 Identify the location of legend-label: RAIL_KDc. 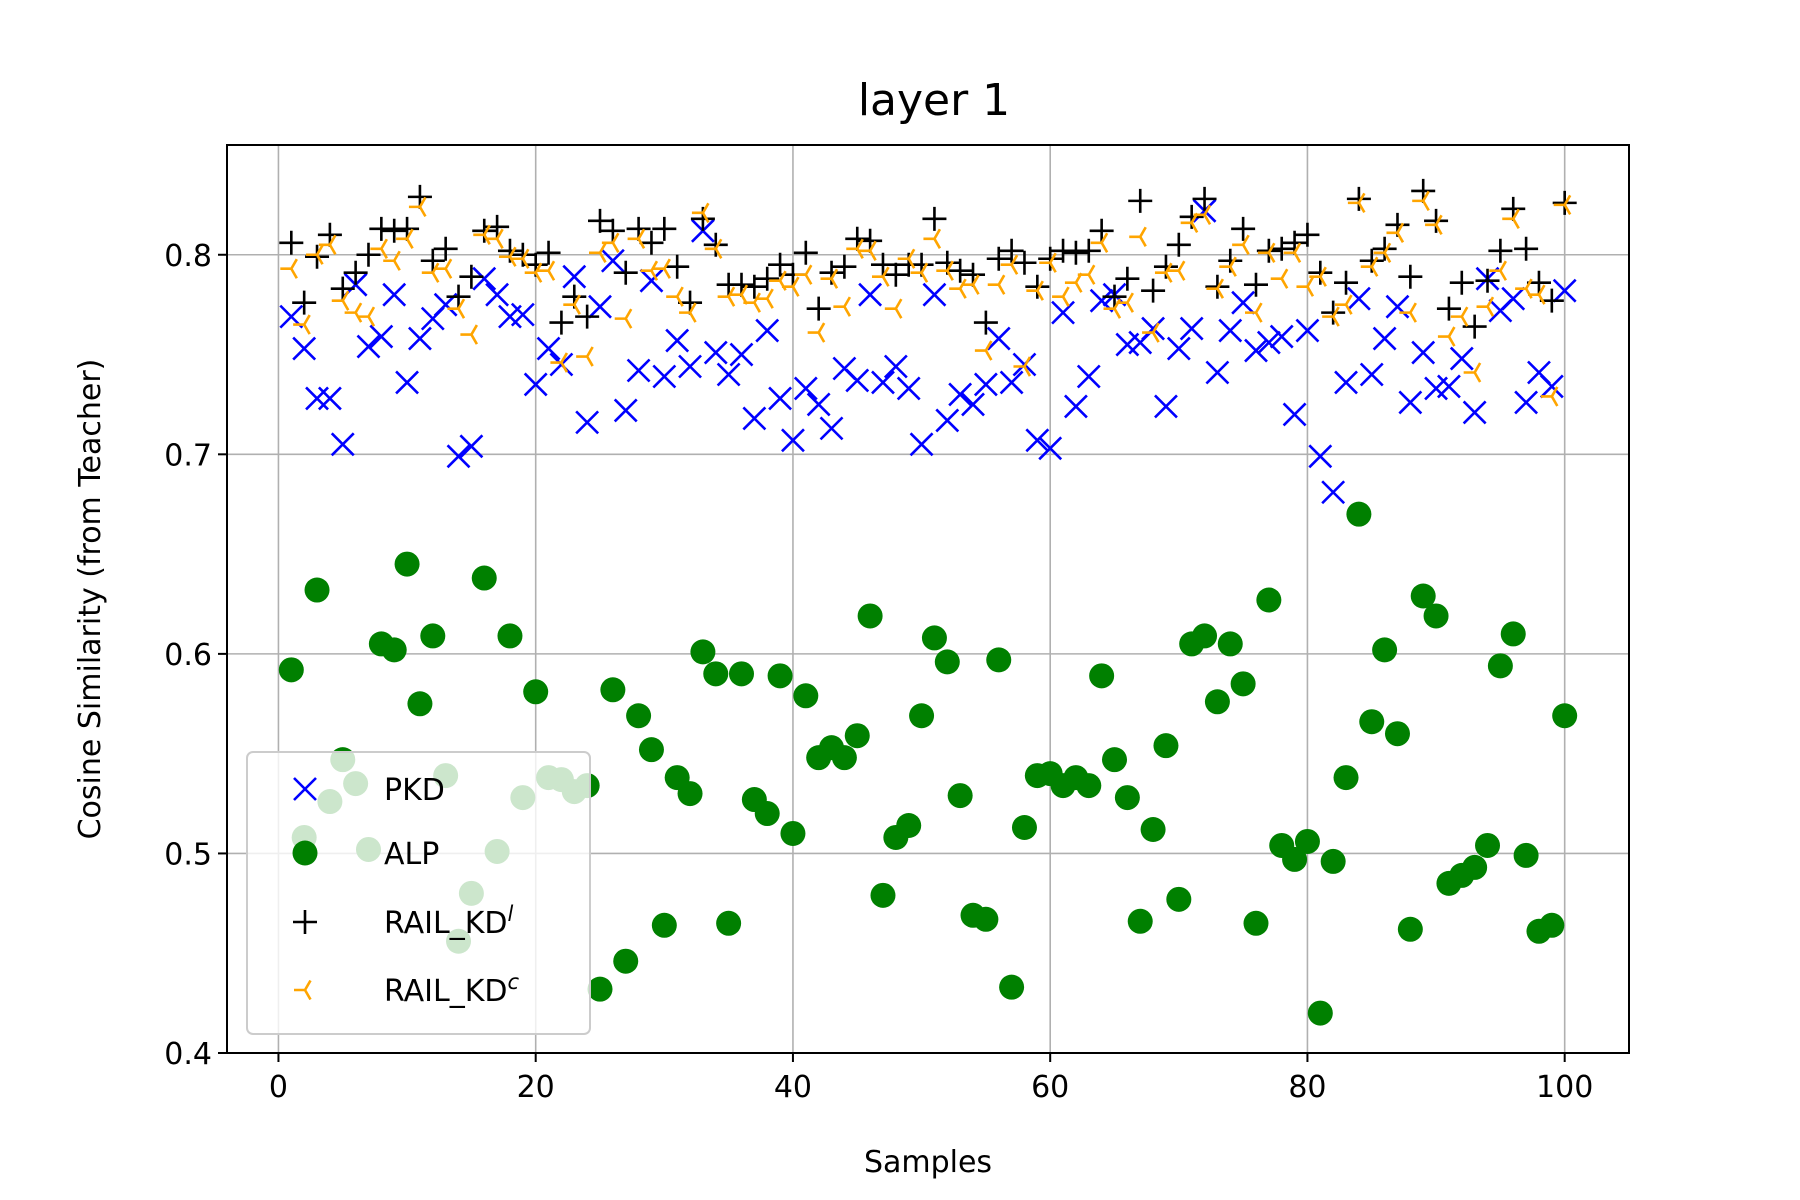
(452, 989).